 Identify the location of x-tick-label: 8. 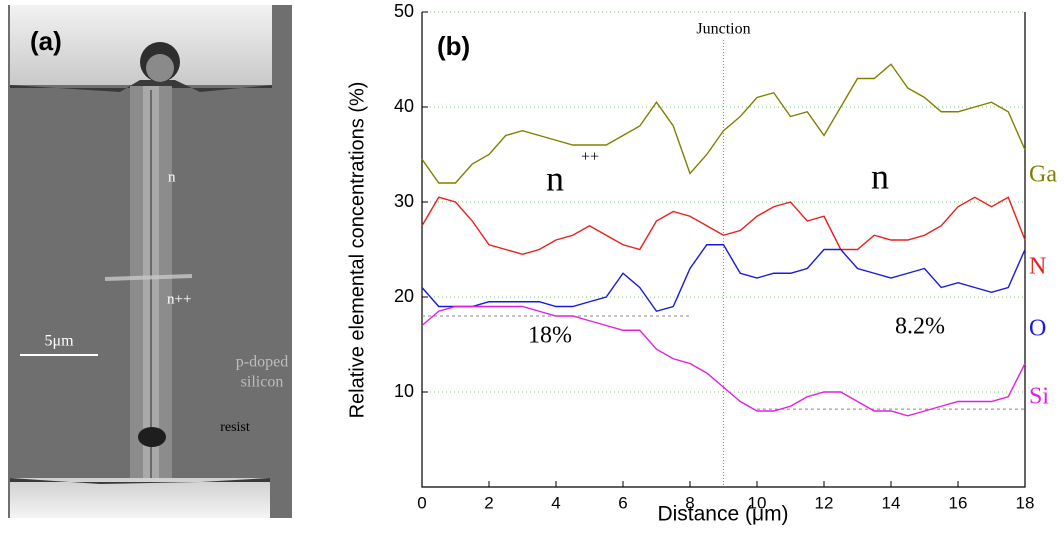
(689, 502).